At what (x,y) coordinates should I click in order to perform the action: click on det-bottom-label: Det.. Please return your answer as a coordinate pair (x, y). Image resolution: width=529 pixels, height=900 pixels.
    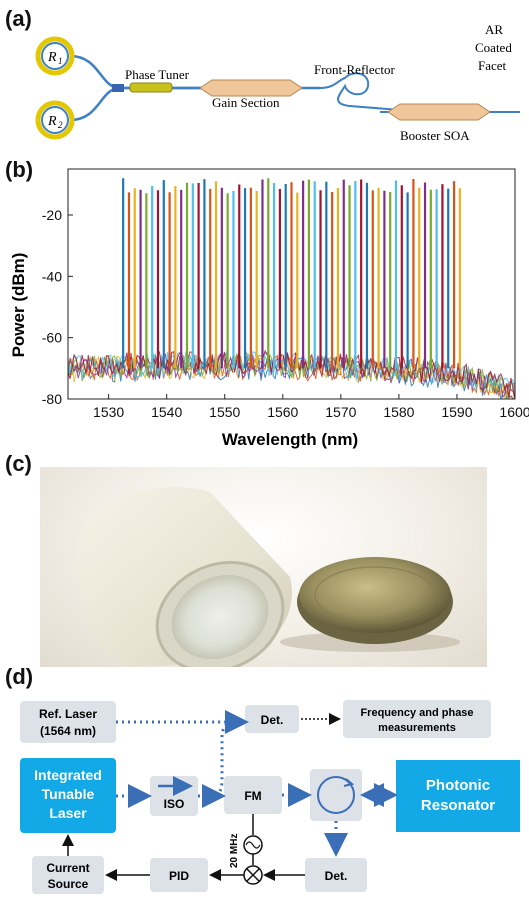
    Looking at the image, I should click on (336, 876).